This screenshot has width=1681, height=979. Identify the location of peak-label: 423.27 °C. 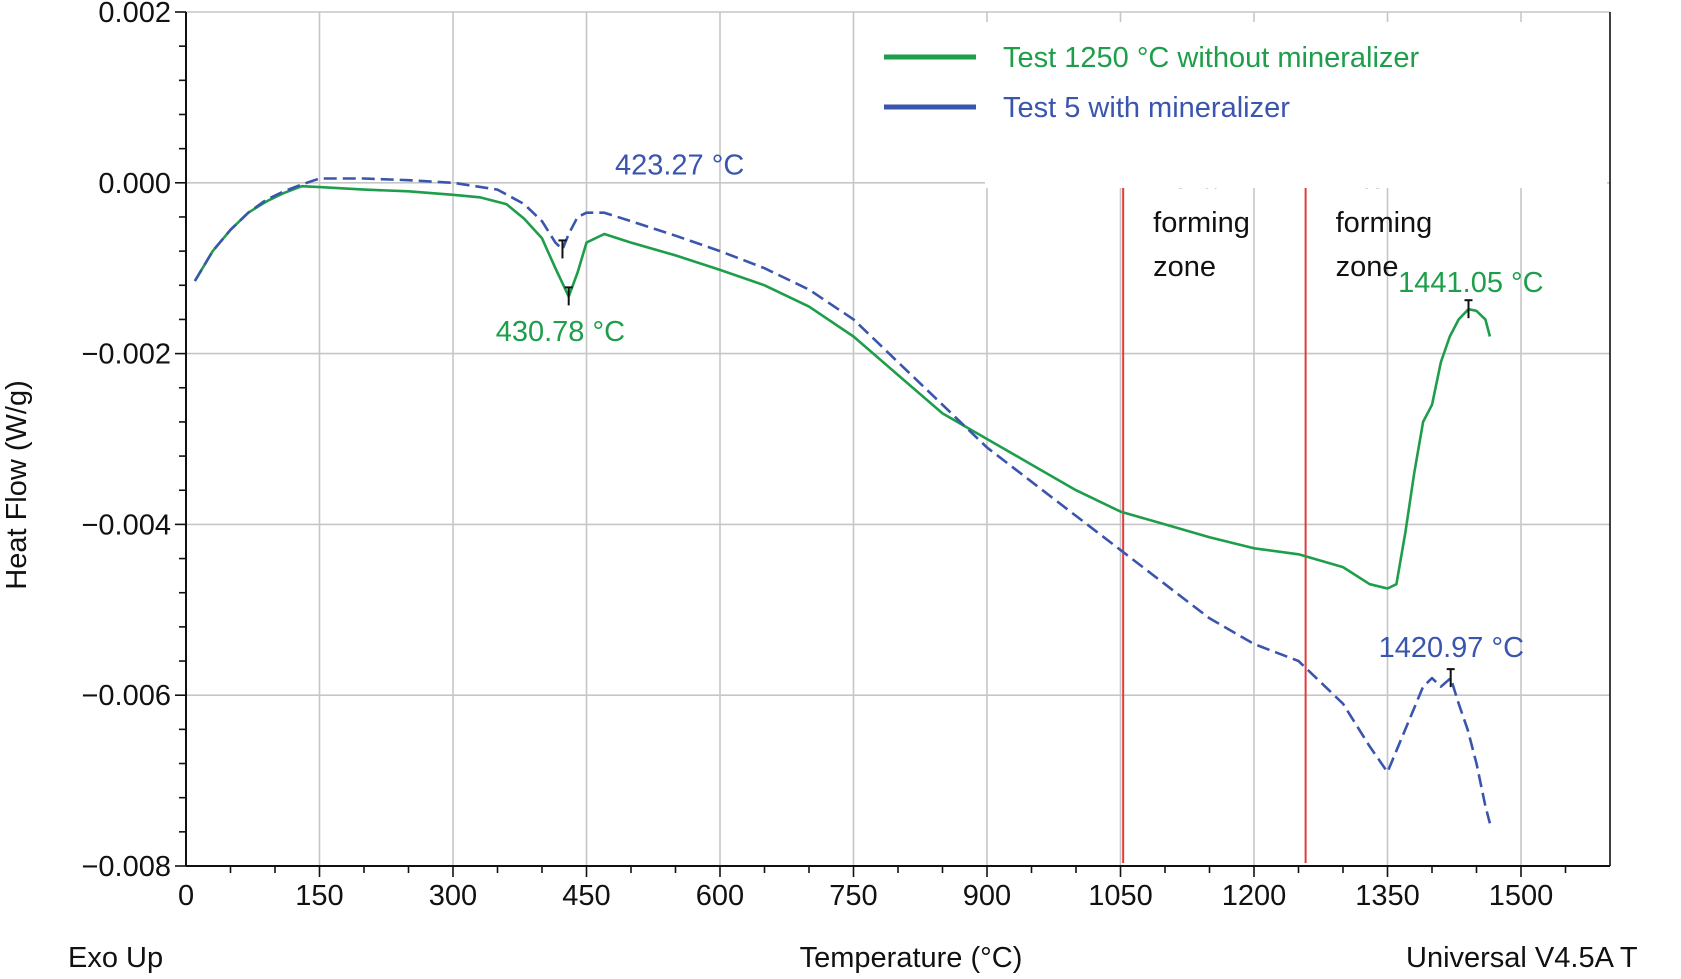
(679, 165).